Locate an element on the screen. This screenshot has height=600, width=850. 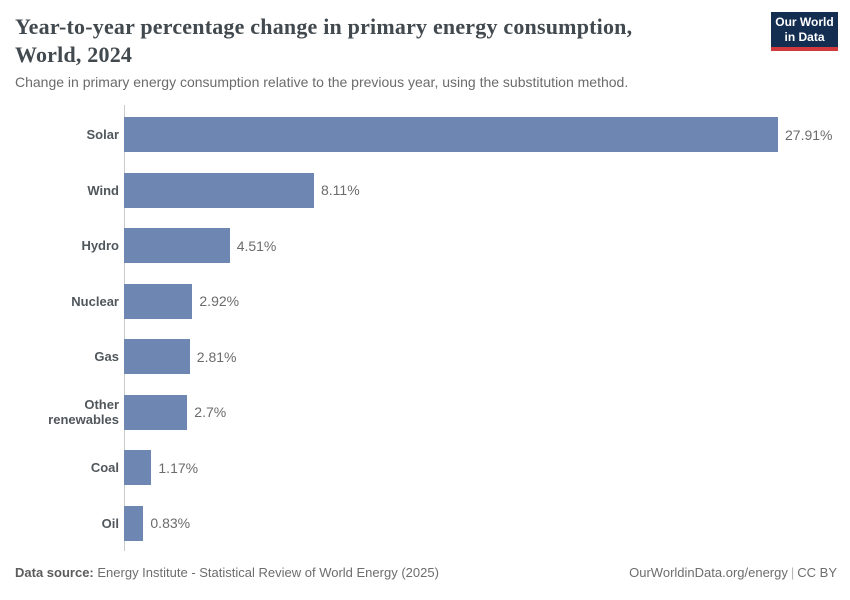
category-label: Hydro is located at coordinates (100, 246).